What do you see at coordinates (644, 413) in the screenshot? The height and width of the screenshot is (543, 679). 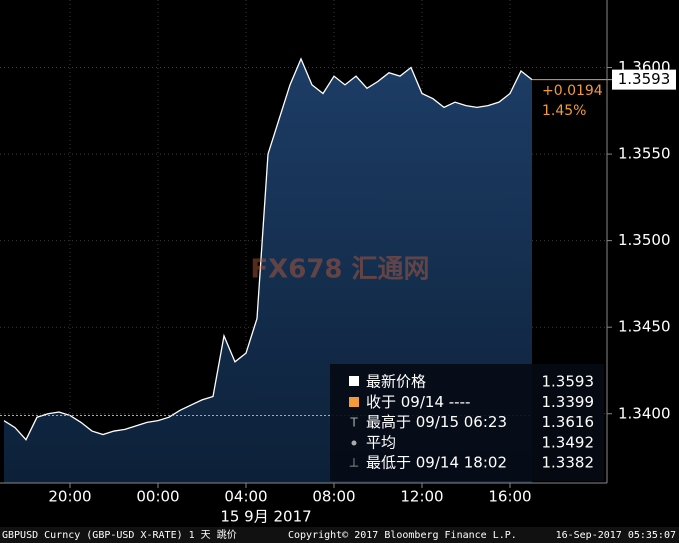 I see `y-tick-label: 1.3400` at bounding box center [644, 413].